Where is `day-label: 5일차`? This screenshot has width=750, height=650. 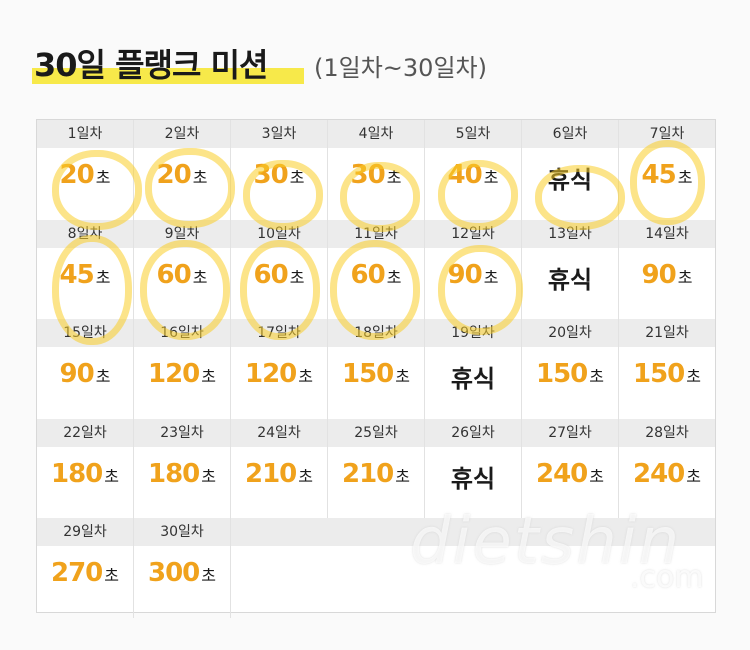
day-label: 5일차 is located at coordinates (473, 134).